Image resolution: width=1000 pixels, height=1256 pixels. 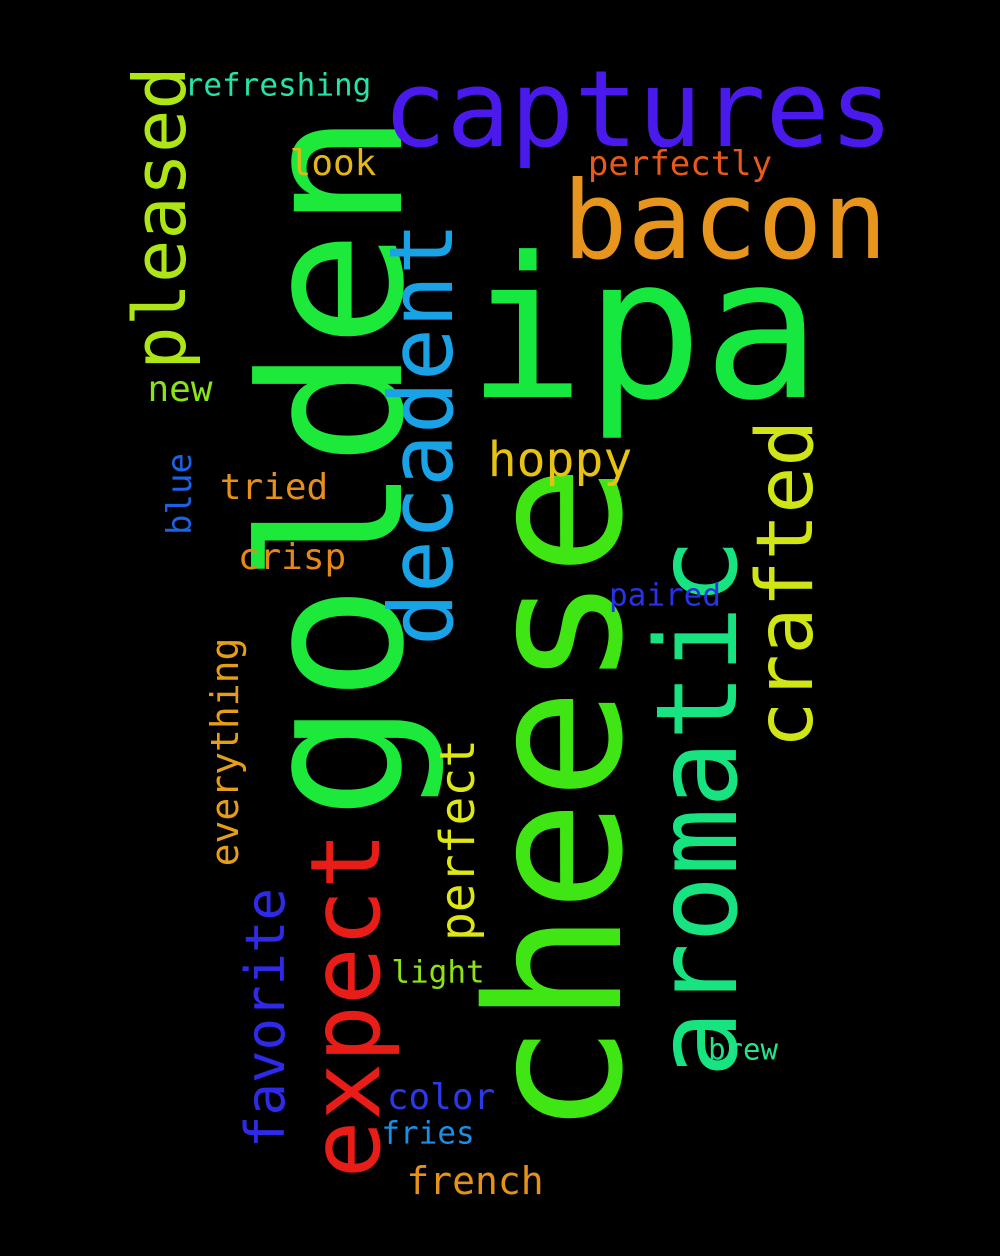 What do you see at coordinates (680, 164) in the screenshot?
I see `word-perfectly: perfectly` at bounding box center [680, 164].